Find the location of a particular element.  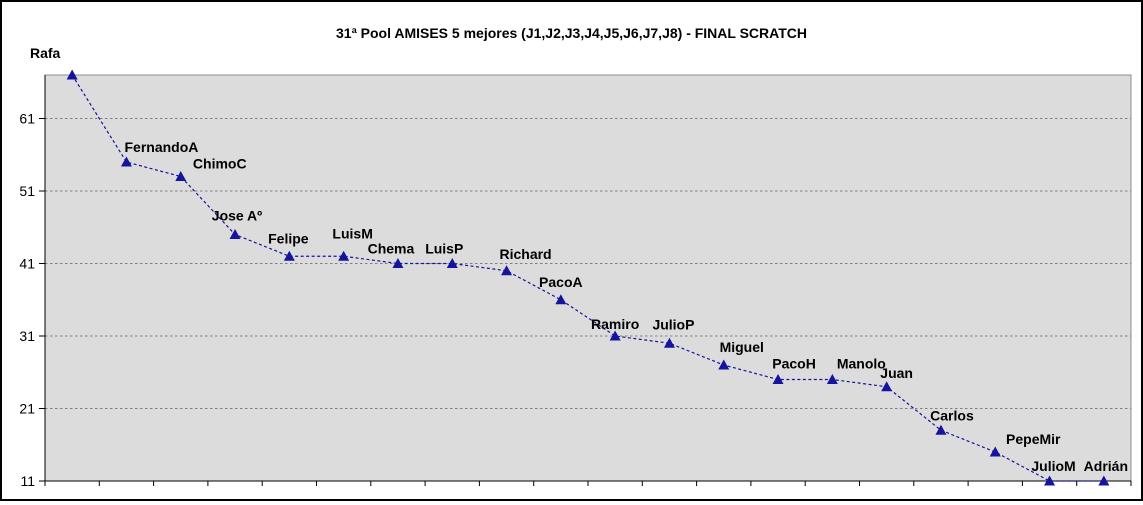

data-point-label: LuisP is located at coordinates (444, 249).